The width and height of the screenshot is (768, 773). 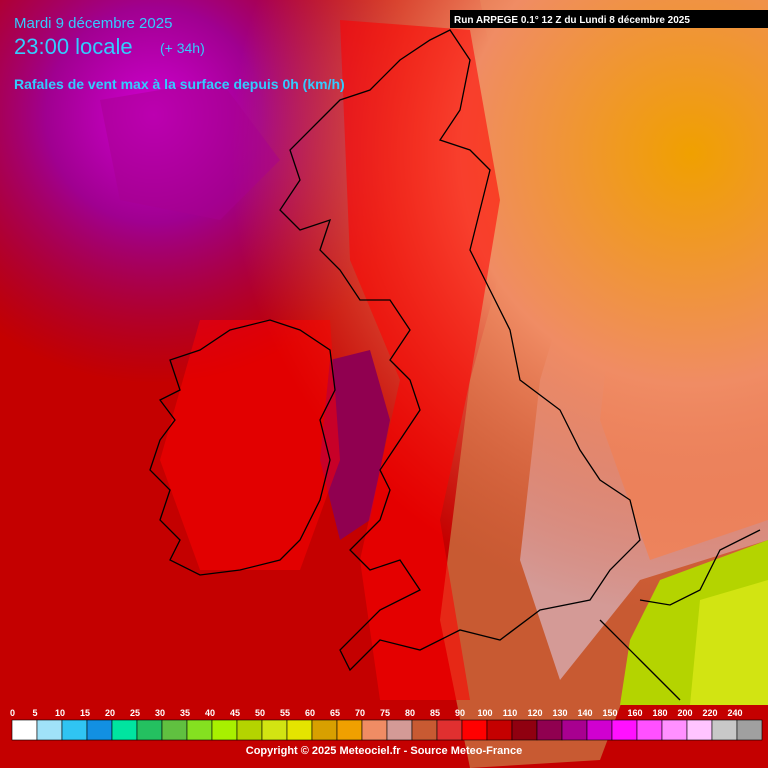 What do you see at coordinates (73, 46) in the screenshot?
I see `forecast-time: 23:00 locale` at bounding box center [73, 46].